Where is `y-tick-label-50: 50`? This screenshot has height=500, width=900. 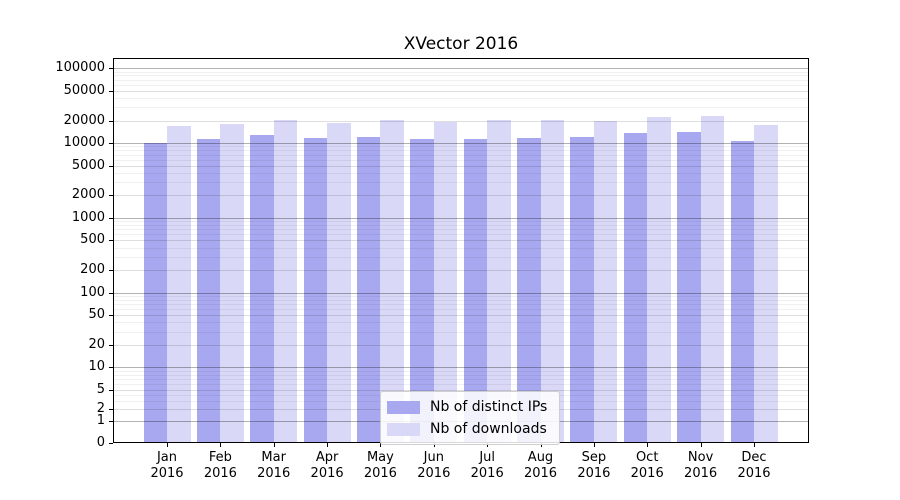
y-tick-label-50: 50 is located at coordinates (96, 315).